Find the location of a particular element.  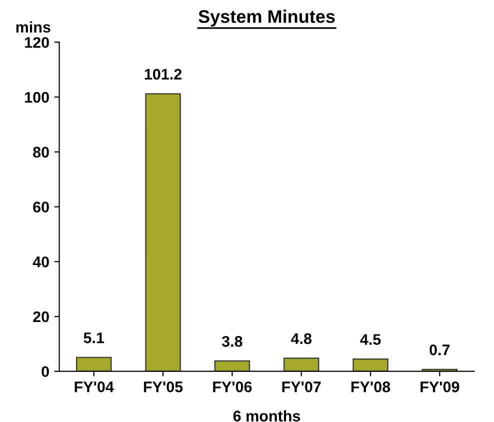

y-tick-label: 0 is located at coordinates (45, 372).